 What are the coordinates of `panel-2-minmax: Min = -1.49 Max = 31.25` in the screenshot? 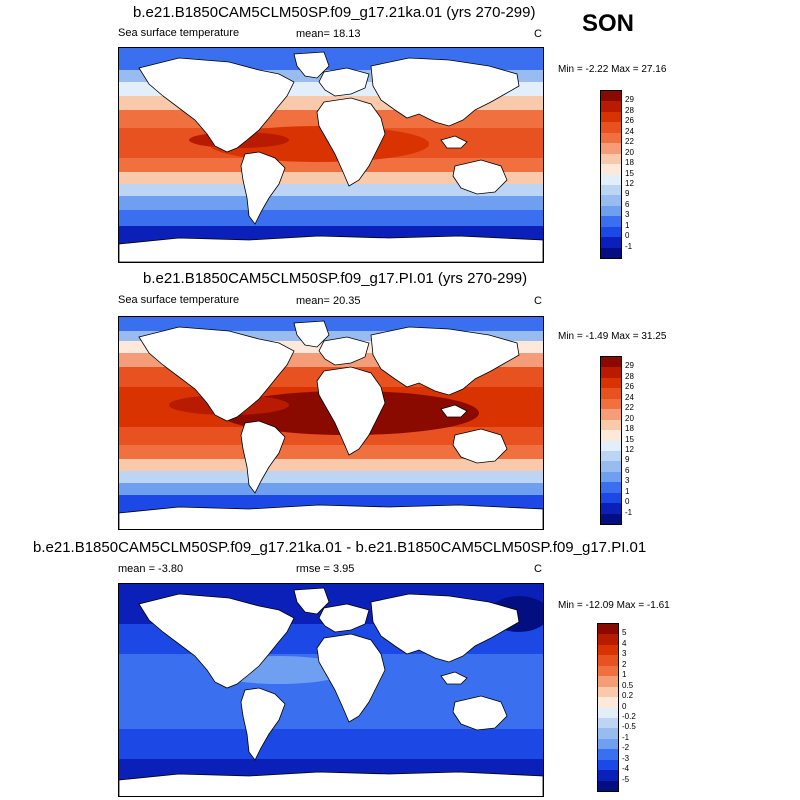 It's located at (612, 336).